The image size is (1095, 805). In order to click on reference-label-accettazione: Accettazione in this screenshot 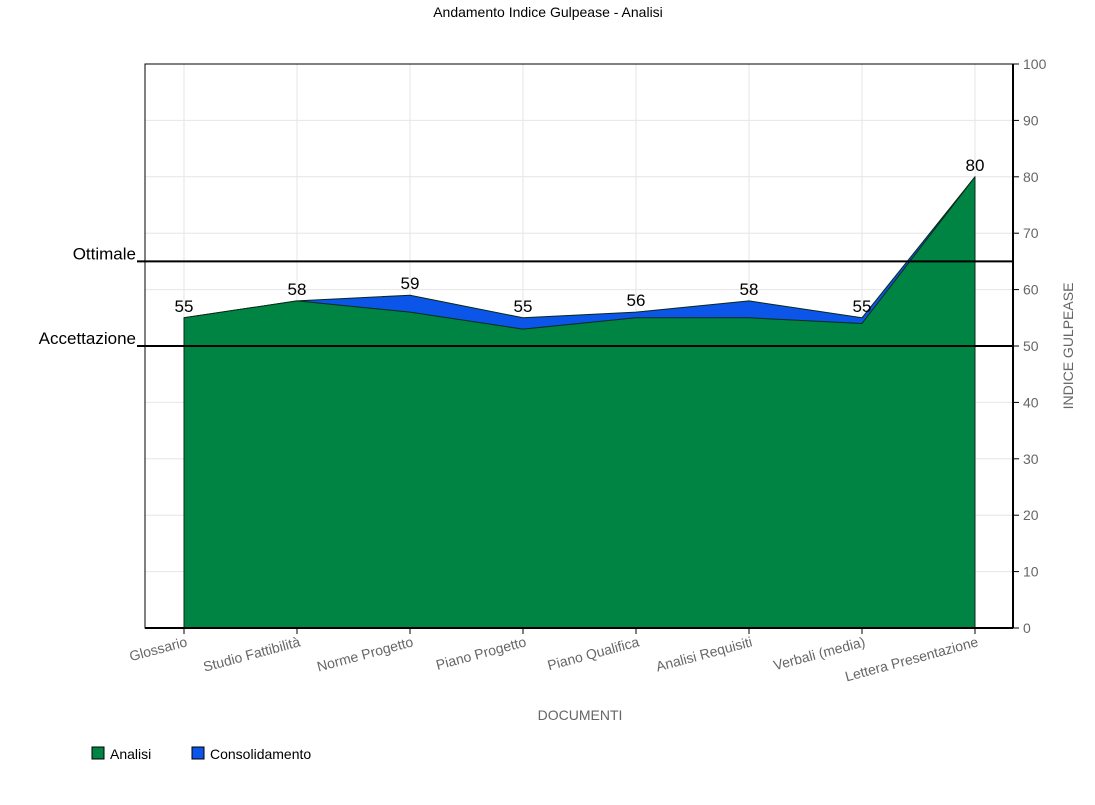, I will do `click(87, 338)`.